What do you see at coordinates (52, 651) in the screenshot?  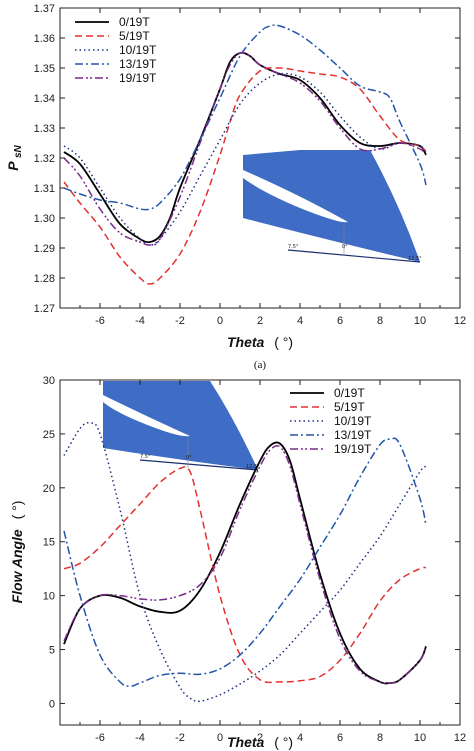 I see `y-tick-label: 5` at bounding box center [52, 651].